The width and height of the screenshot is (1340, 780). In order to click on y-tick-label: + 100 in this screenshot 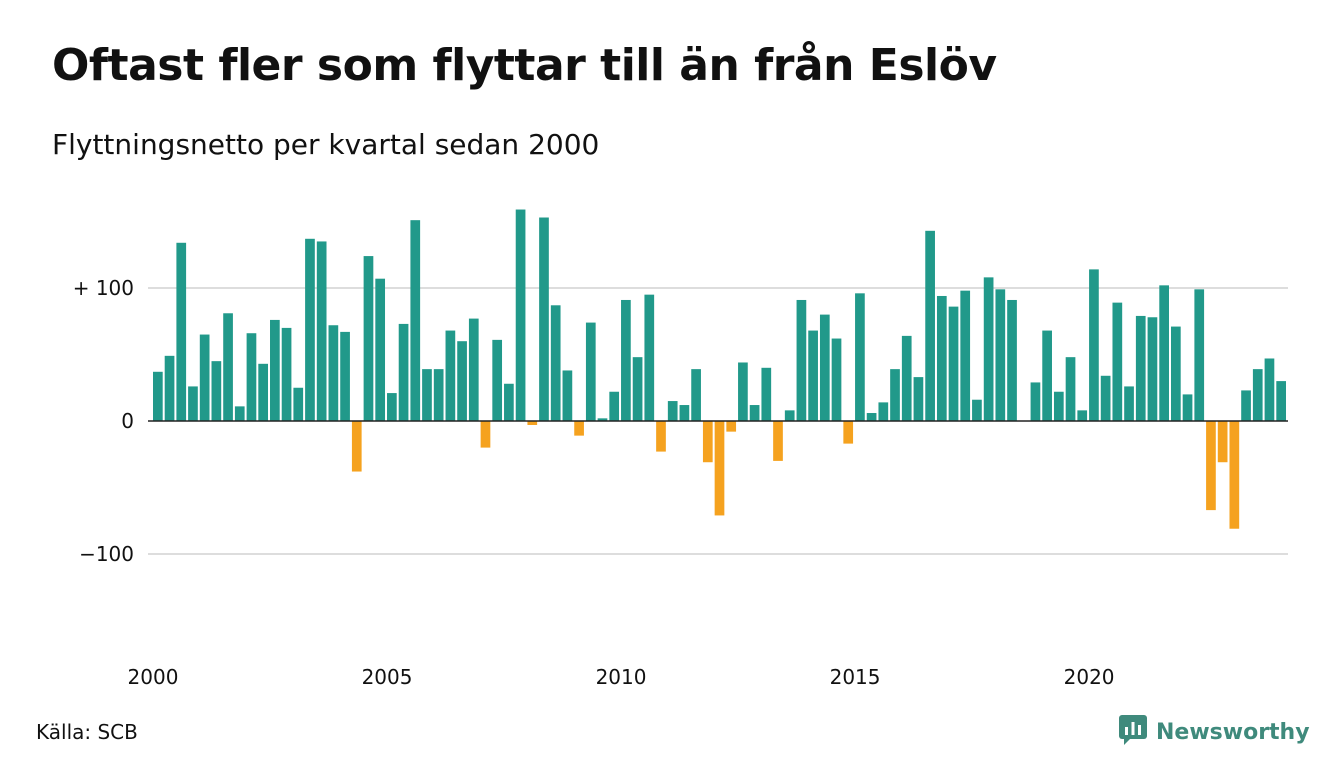, I will do `click(103, 288)`.